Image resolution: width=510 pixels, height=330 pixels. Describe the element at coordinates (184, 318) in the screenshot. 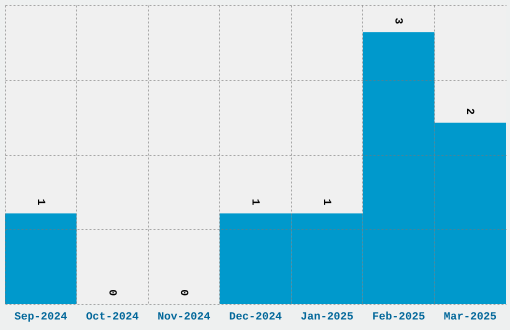

I see `x-tick-label: Nov-2024` at that location.